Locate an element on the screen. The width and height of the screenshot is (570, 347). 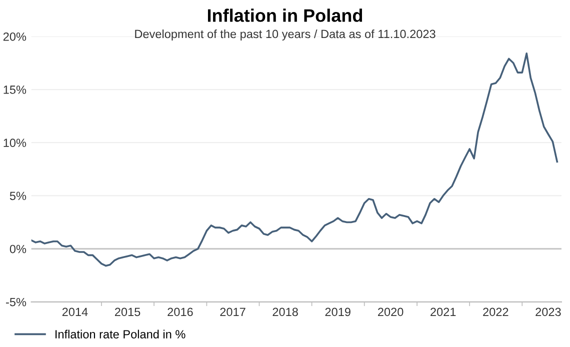
x-tick-label: 2017 is located at coordinates (233, 312).